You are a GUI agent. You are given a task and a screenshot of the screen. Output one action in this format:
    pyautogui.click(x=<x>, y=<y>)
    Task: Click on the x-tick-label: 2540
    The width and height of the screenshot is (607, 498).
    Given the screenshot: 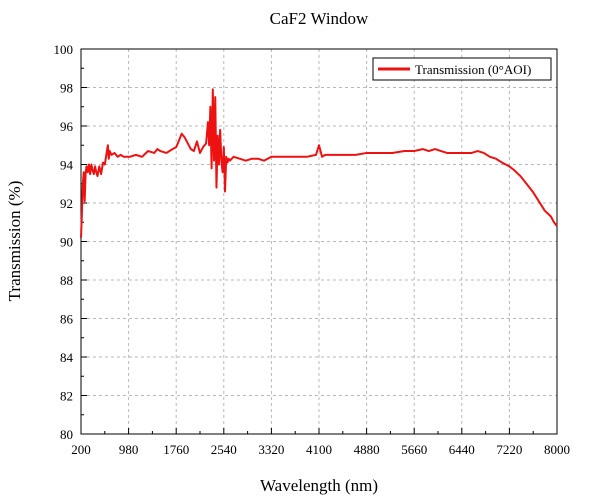 What is the action you would take?
    pyautogui.click(x=224, y=449)
    